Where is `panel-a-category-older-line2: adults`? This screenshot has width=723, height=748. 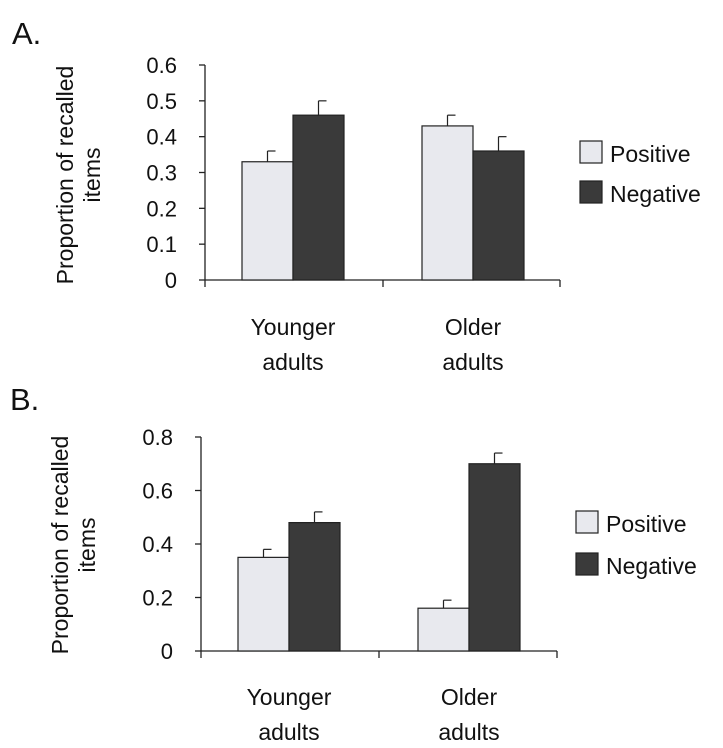
panel-a-category-older-line2: adults is located at coordinates (472, 362).